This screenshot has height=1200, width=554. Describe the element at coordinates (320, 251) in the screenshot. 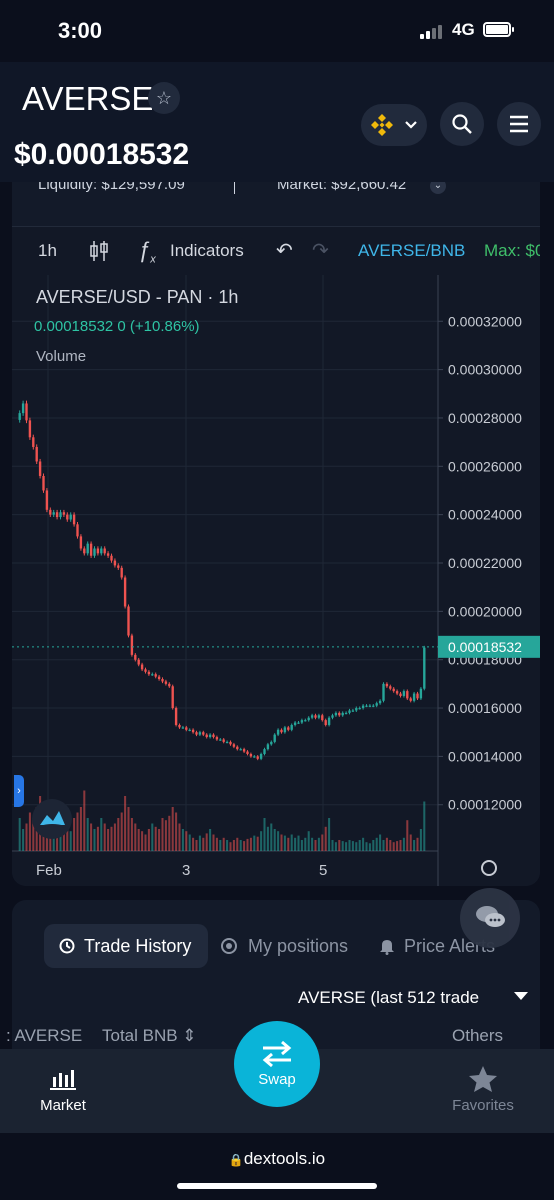

I see `redo-icon: ↷` at that location.